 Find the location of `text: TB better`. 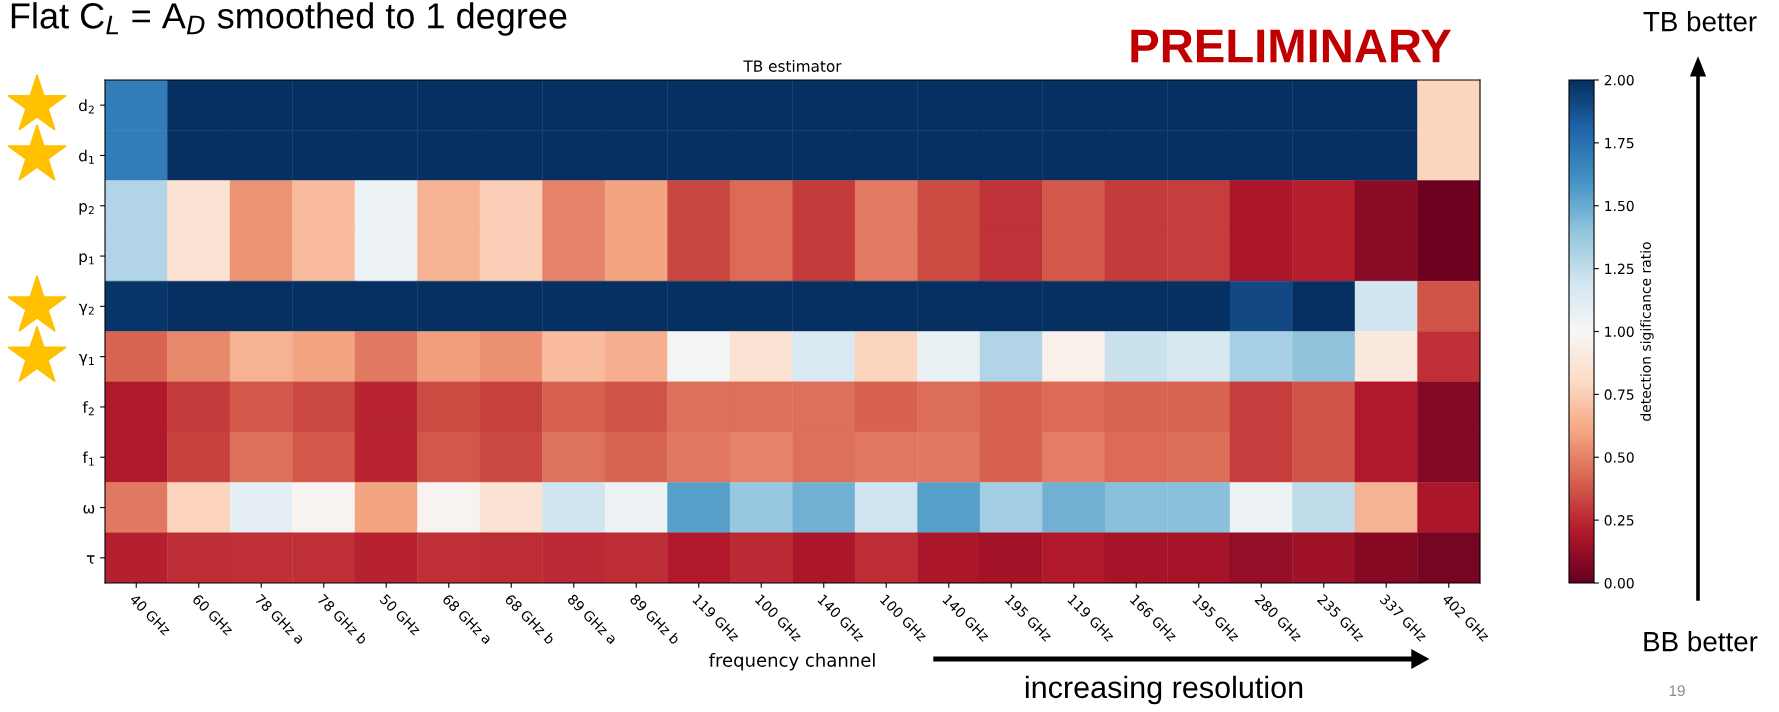

text: TB better is located at coordinates (1700, 21).